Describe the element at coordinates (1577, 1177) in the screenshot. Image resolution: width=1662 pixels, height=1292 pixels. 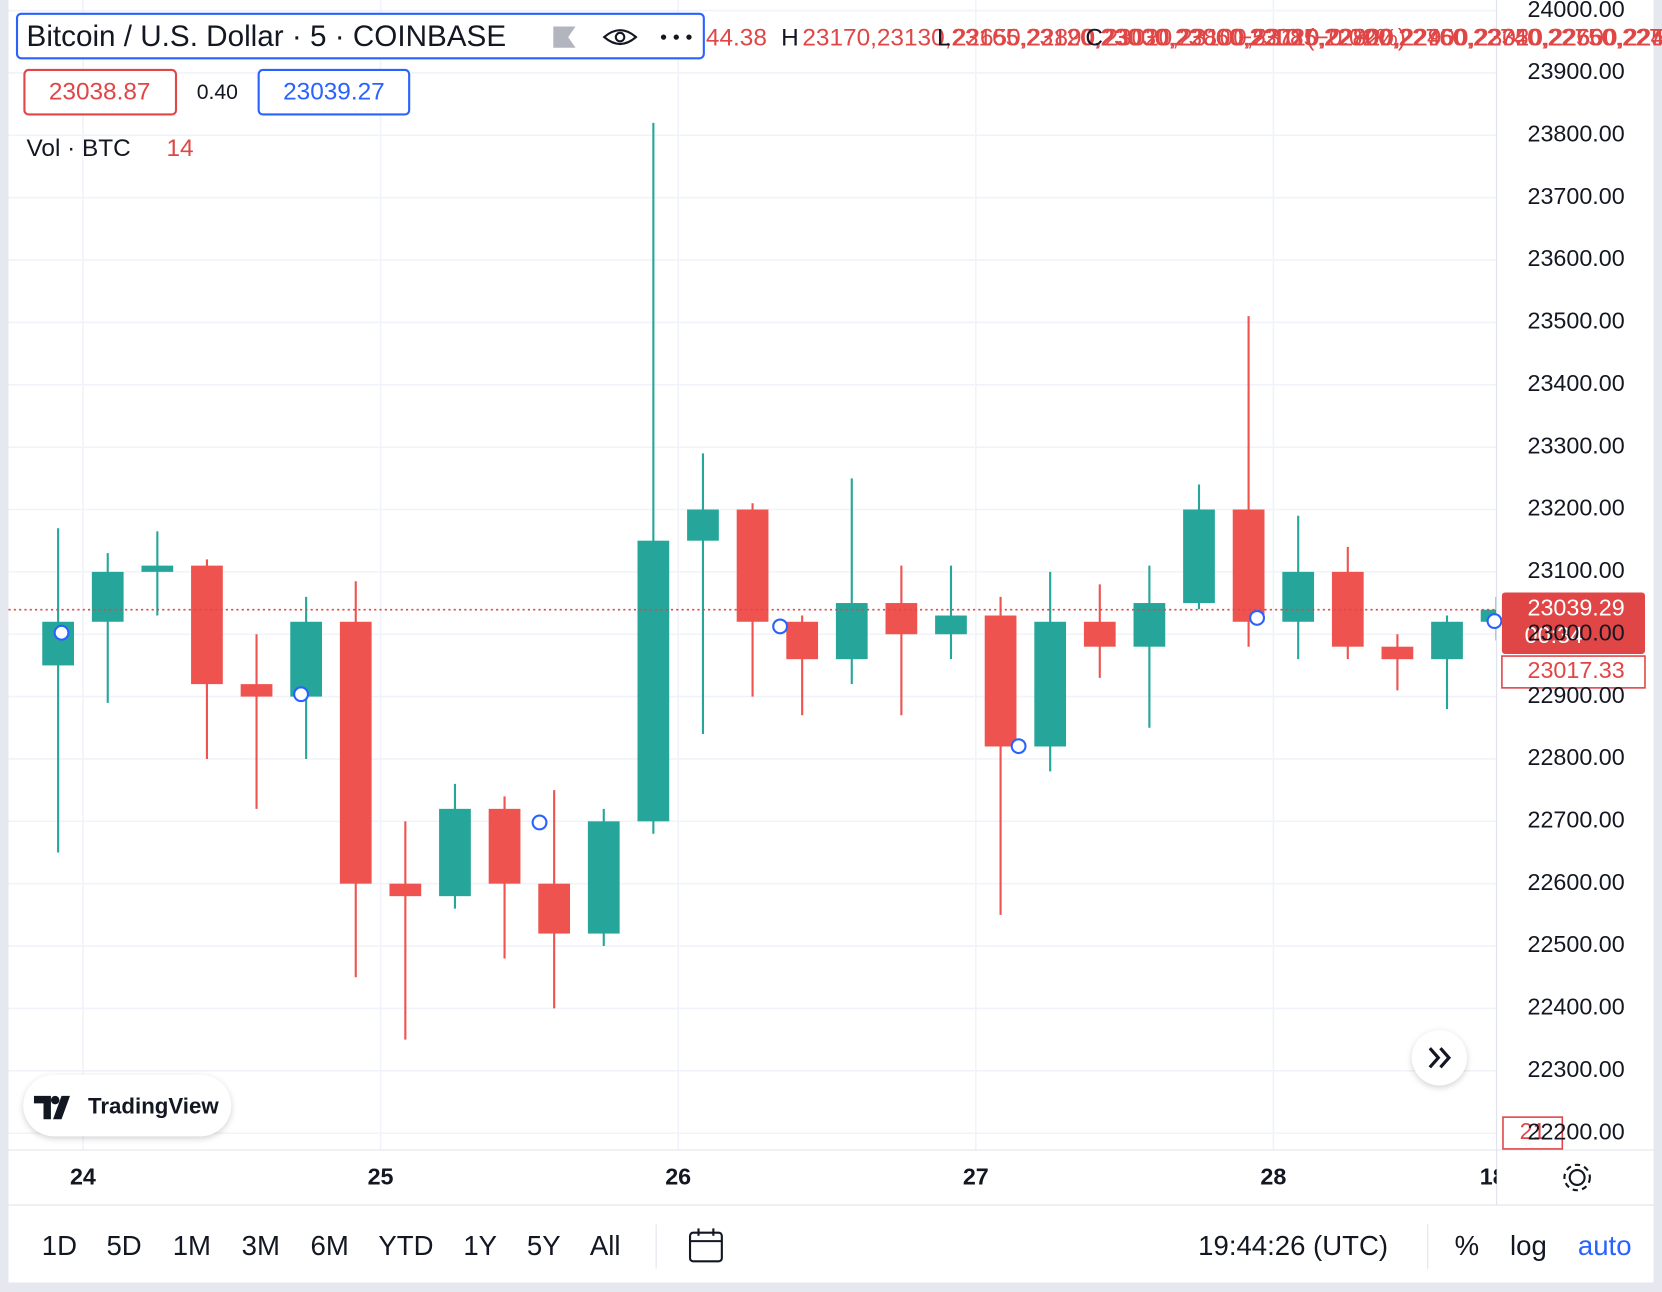
I see `settings-icon` at that location.